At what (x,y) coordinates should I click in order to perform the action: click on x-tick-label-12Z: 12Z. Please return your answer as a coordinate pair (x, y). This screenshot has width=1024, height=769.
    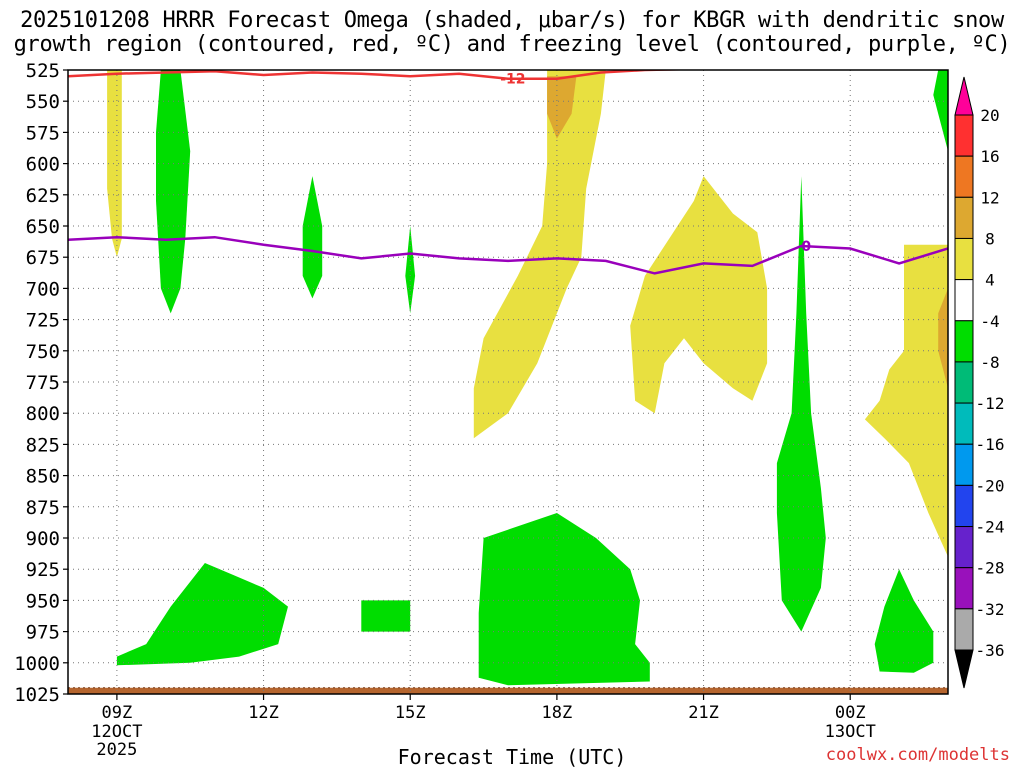
    Looking at the image, I should click on (263, 713).